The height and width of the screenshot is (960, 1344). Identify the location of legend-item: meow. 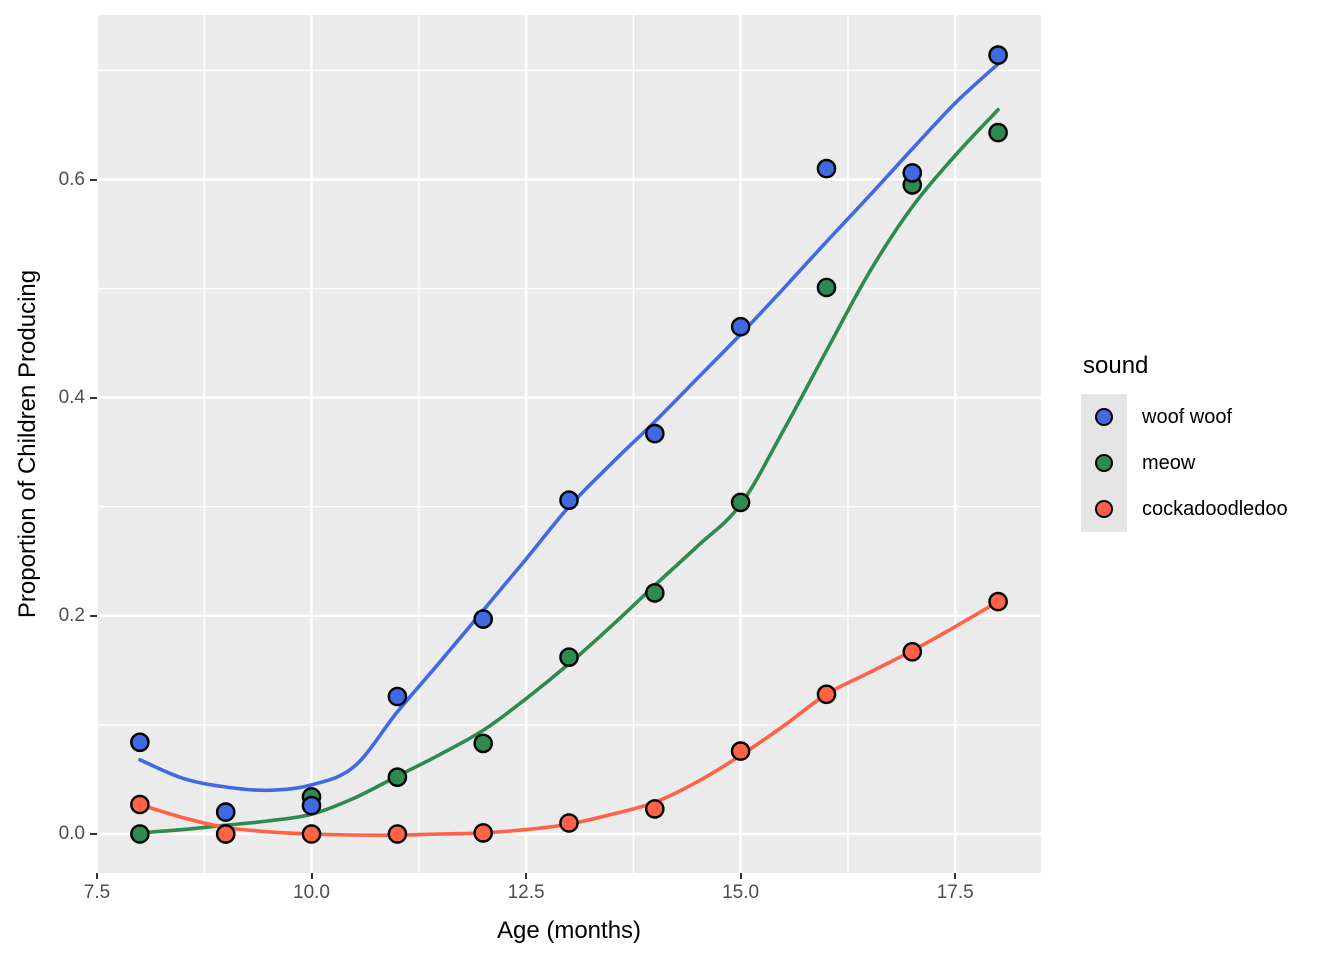
(1184, 463).